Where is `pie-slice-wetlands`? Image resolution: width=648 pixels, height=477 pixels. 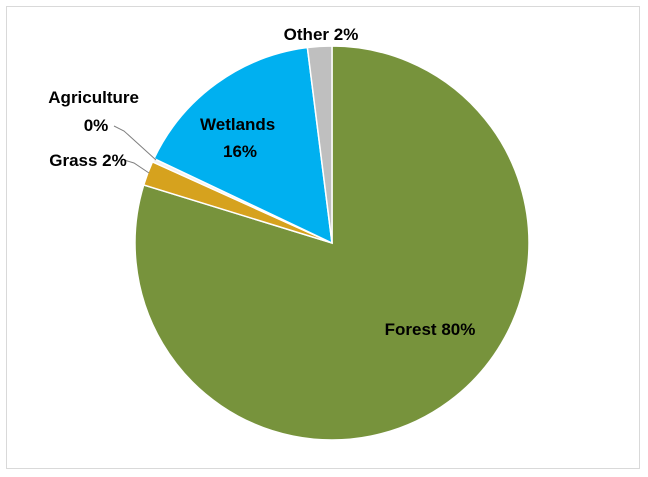 pie-slice-wetlands is located at coordinates (243, 145).